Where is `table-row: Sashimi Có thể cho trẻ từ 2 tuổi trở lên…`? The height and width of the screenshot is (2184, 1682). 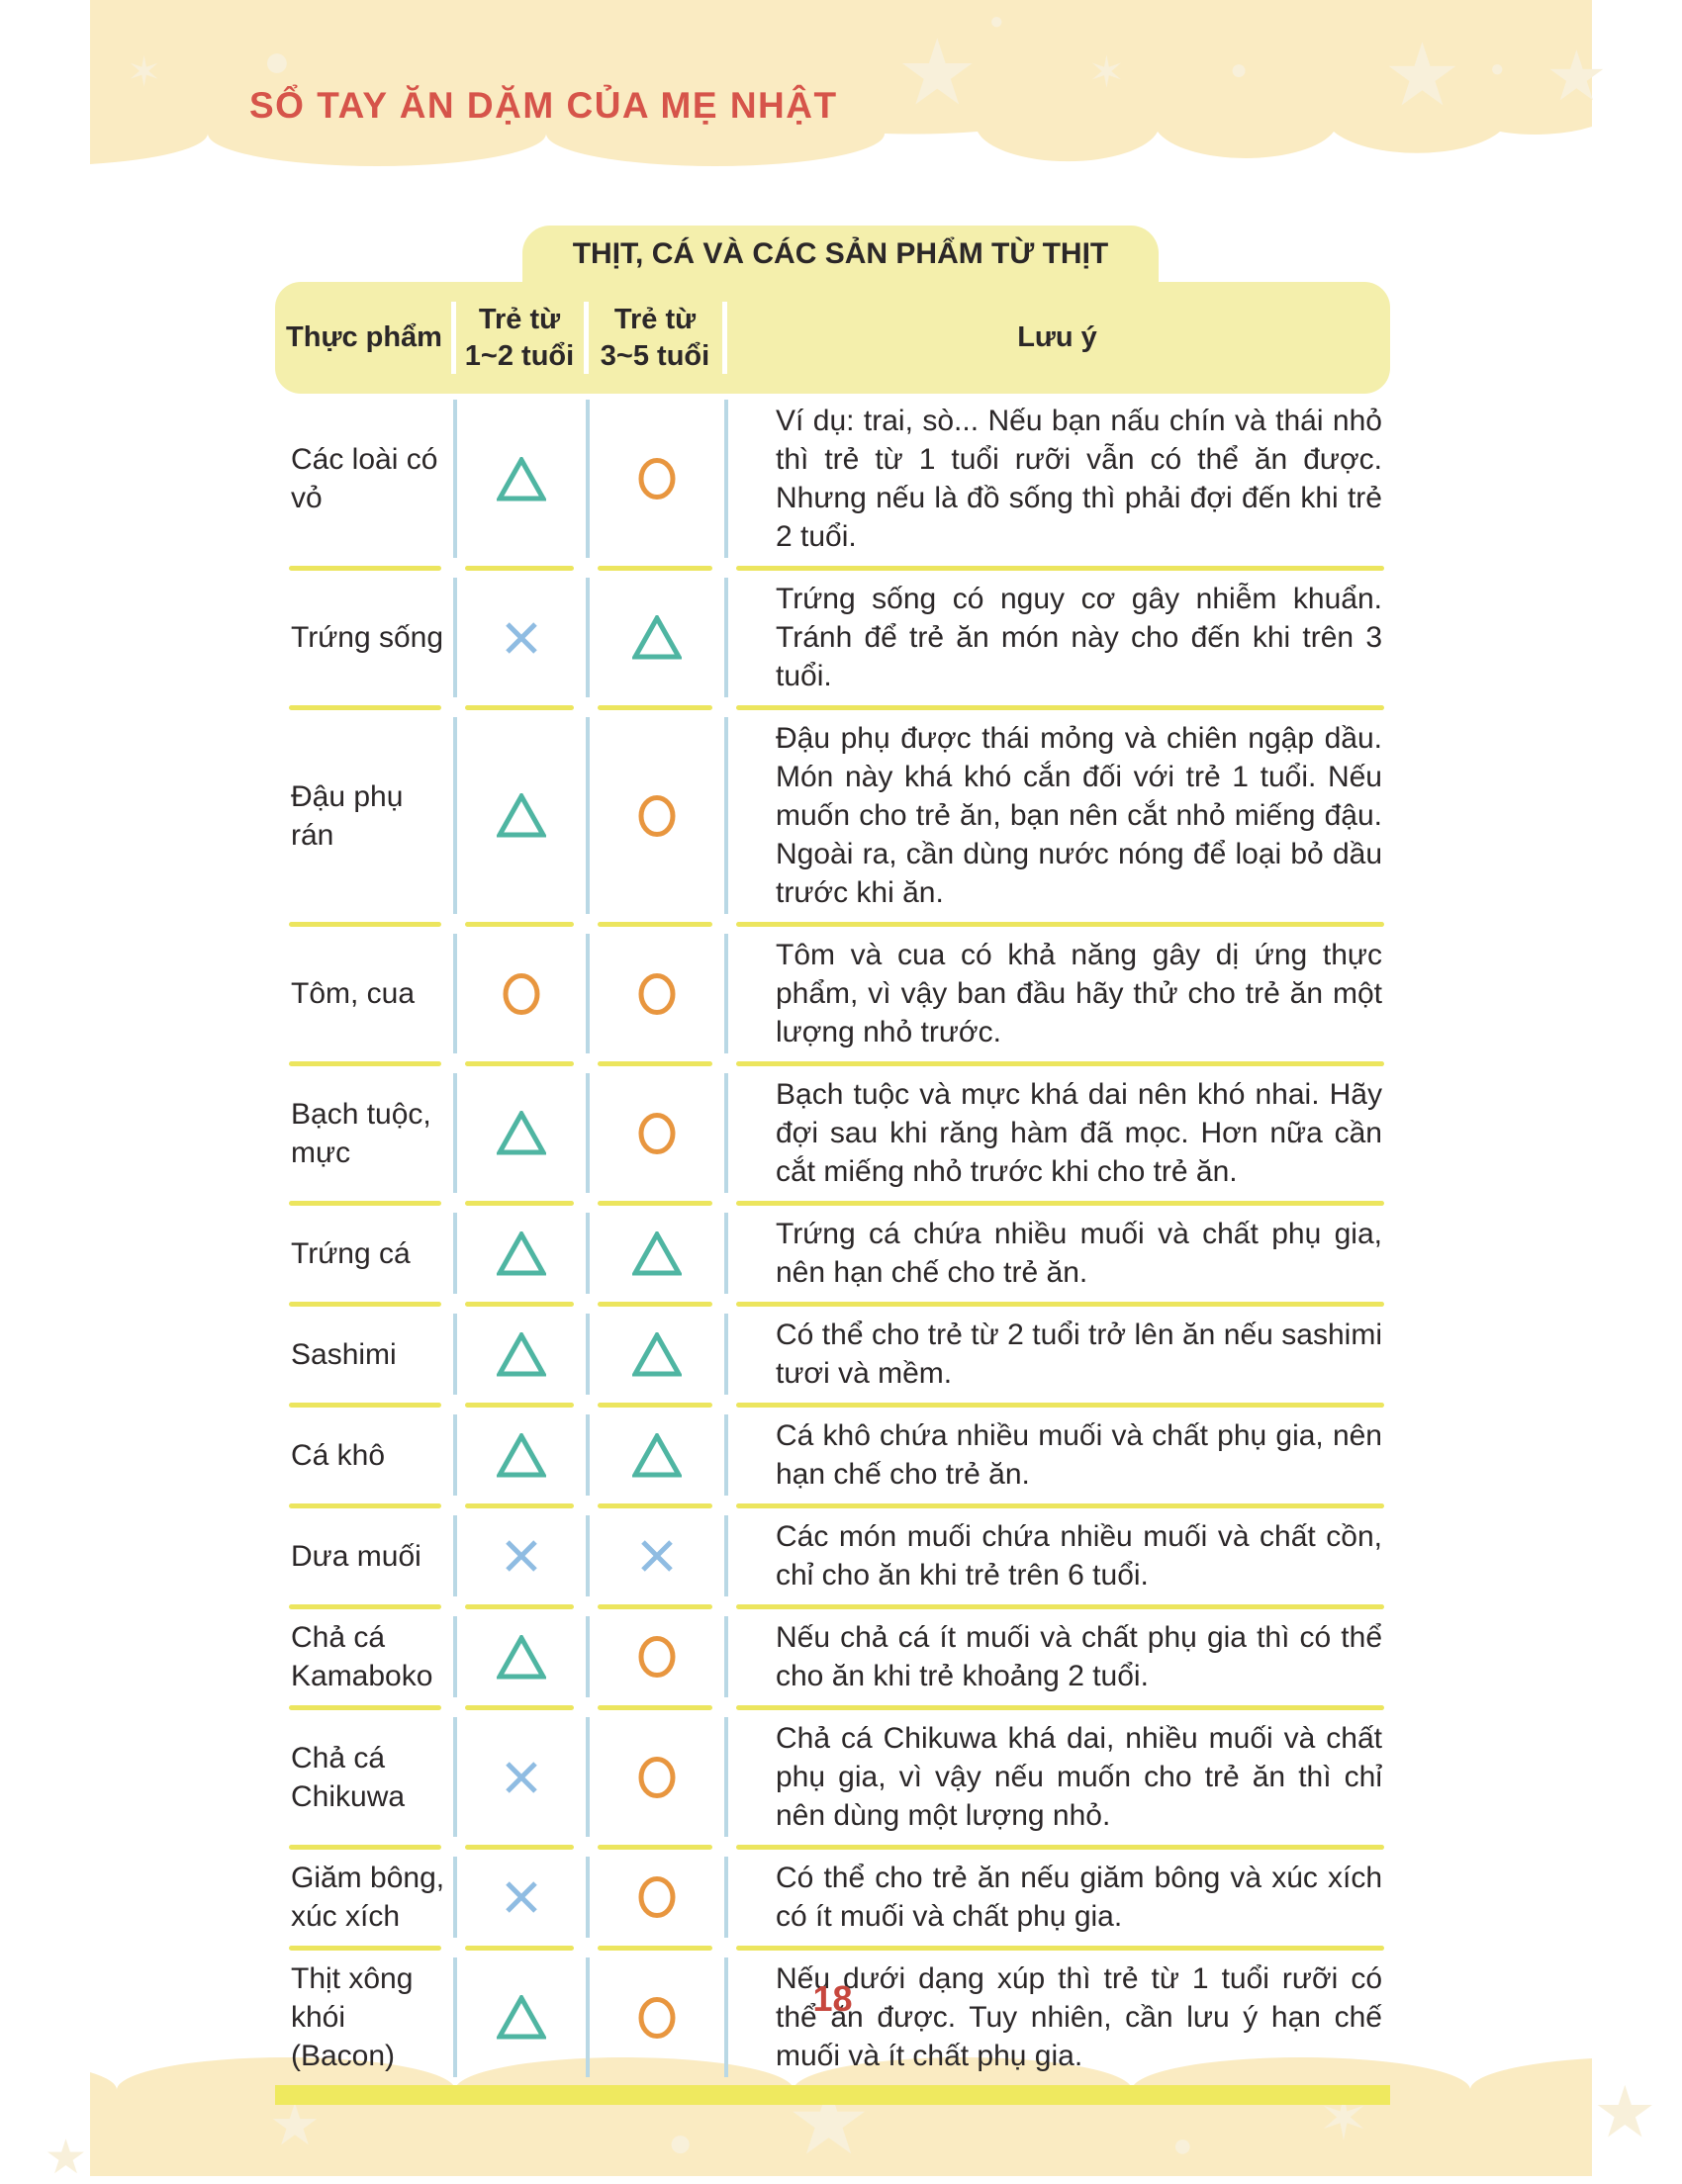
table-row: Sashimi Có thể cho trẻ từ 2 tuổi trở lên… is located at coordinates (832, 1354).